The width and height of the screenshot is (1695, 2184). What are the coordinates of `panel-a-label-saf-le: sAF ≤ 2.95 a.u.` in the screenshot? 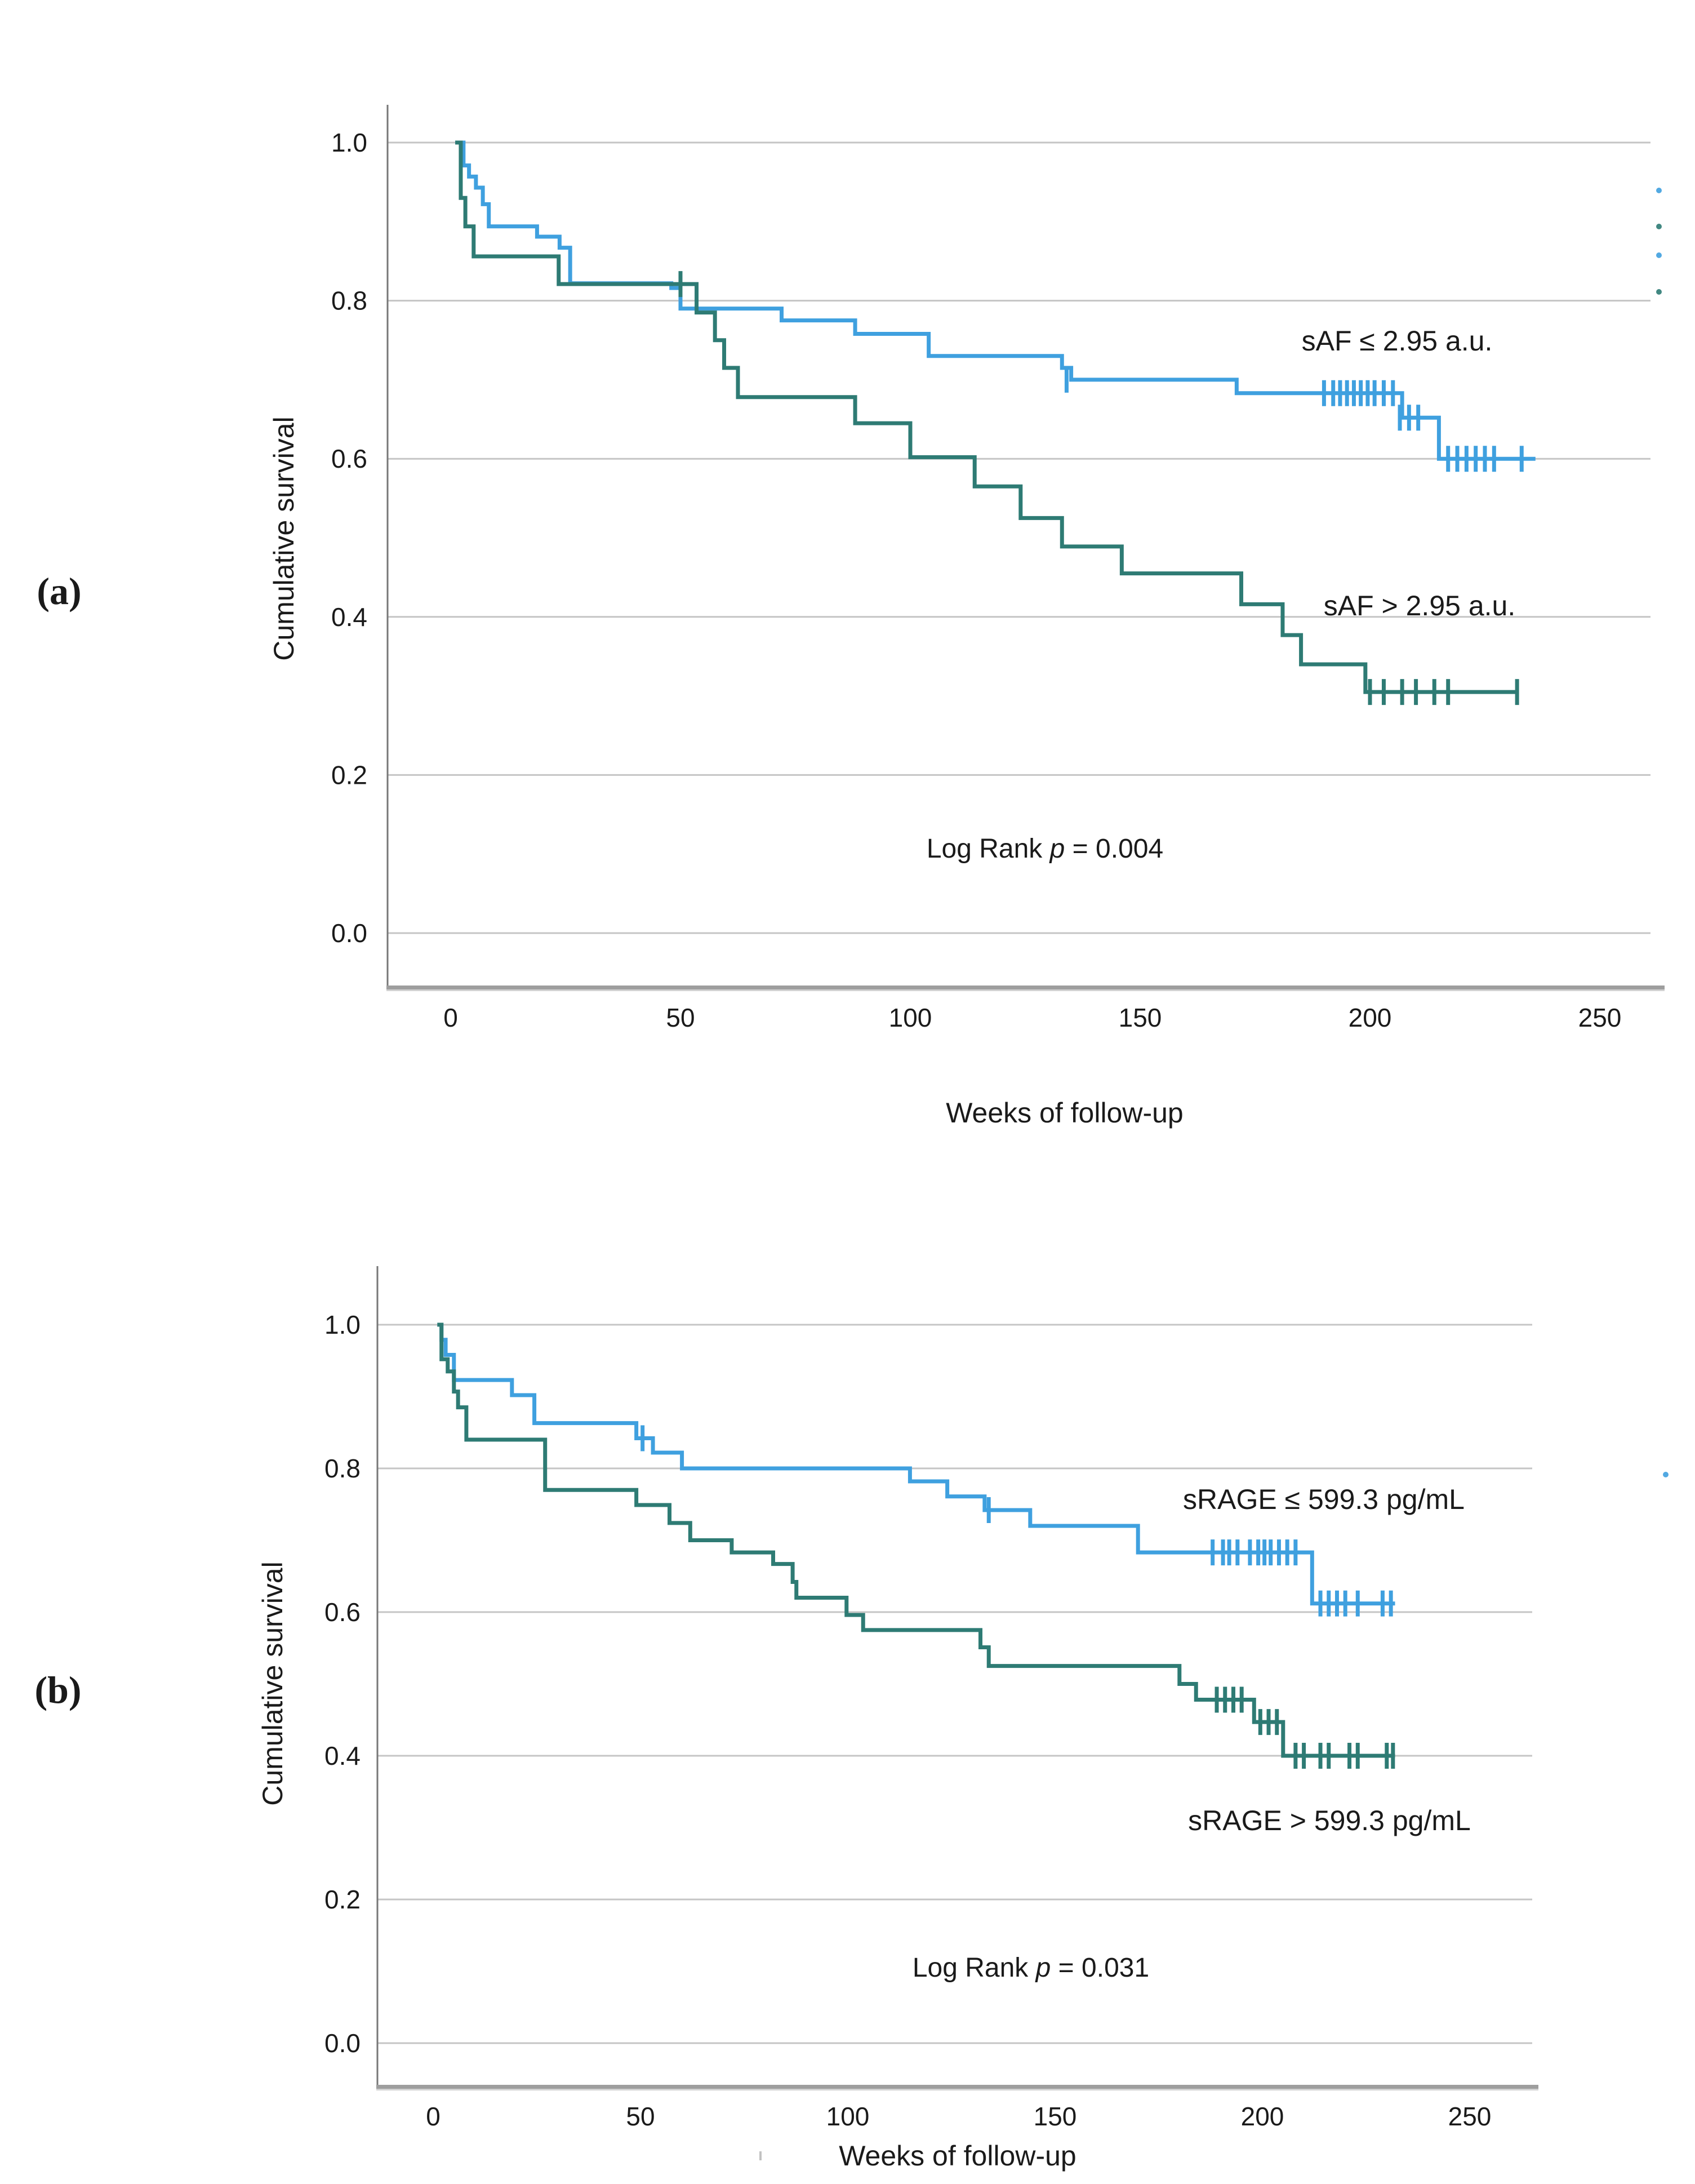 It's located at (1398, 341).